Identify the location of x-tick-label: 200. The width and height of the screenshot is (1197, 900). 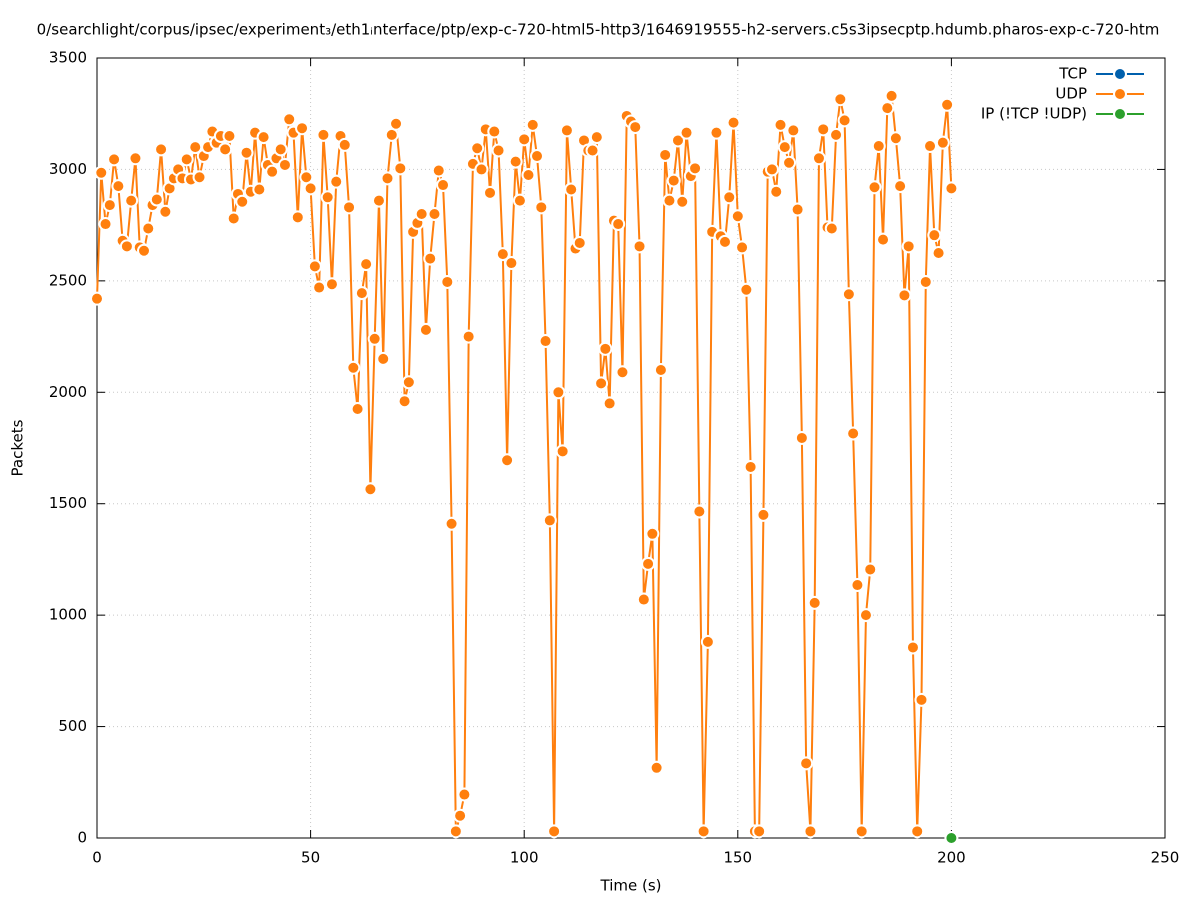
(951, 858).